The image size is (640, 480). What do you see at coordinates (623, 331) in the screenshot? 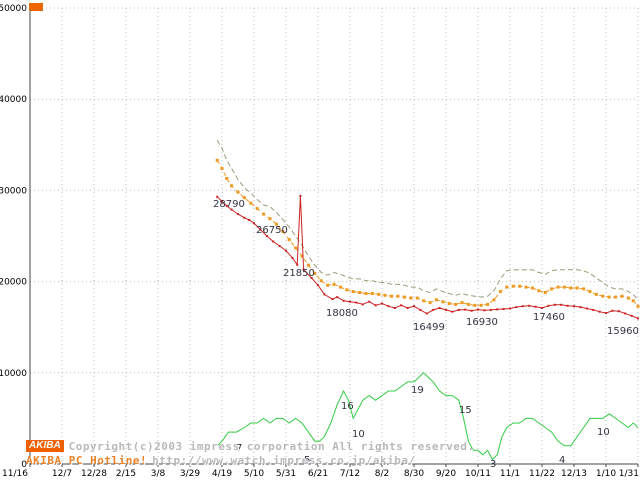
I see `min-price-annotation: 15960` at bounding box center [623, 331].